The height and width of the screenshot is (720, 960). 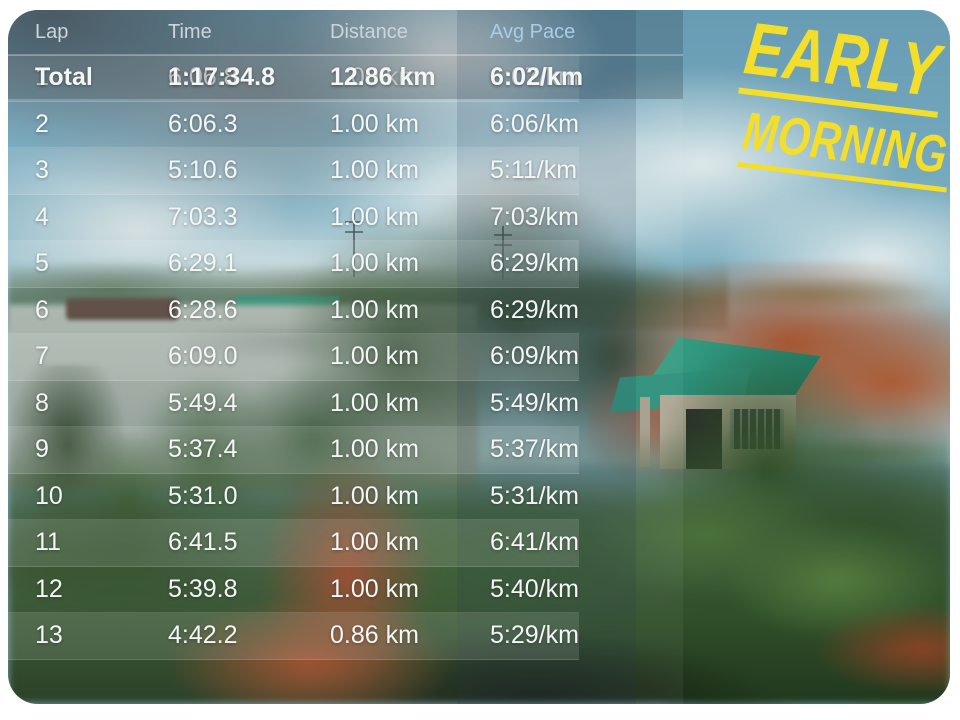 I want to click on lap-row: 12 5:39.8 1.00 km 5:40/km, so click(x=293, y=590).